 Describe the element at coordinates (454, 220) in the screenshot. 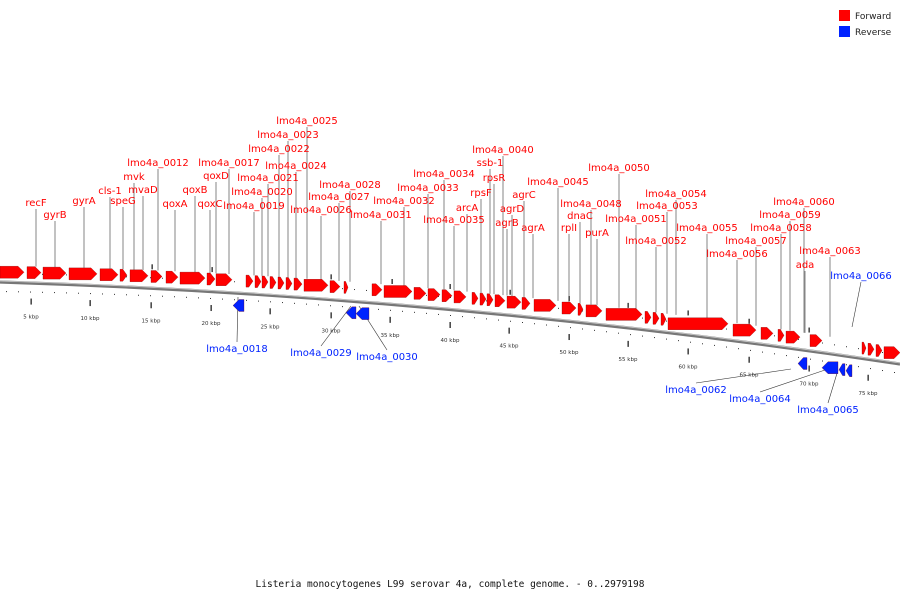

I see `forward-gene-label: lmo4a_0035` at that location.